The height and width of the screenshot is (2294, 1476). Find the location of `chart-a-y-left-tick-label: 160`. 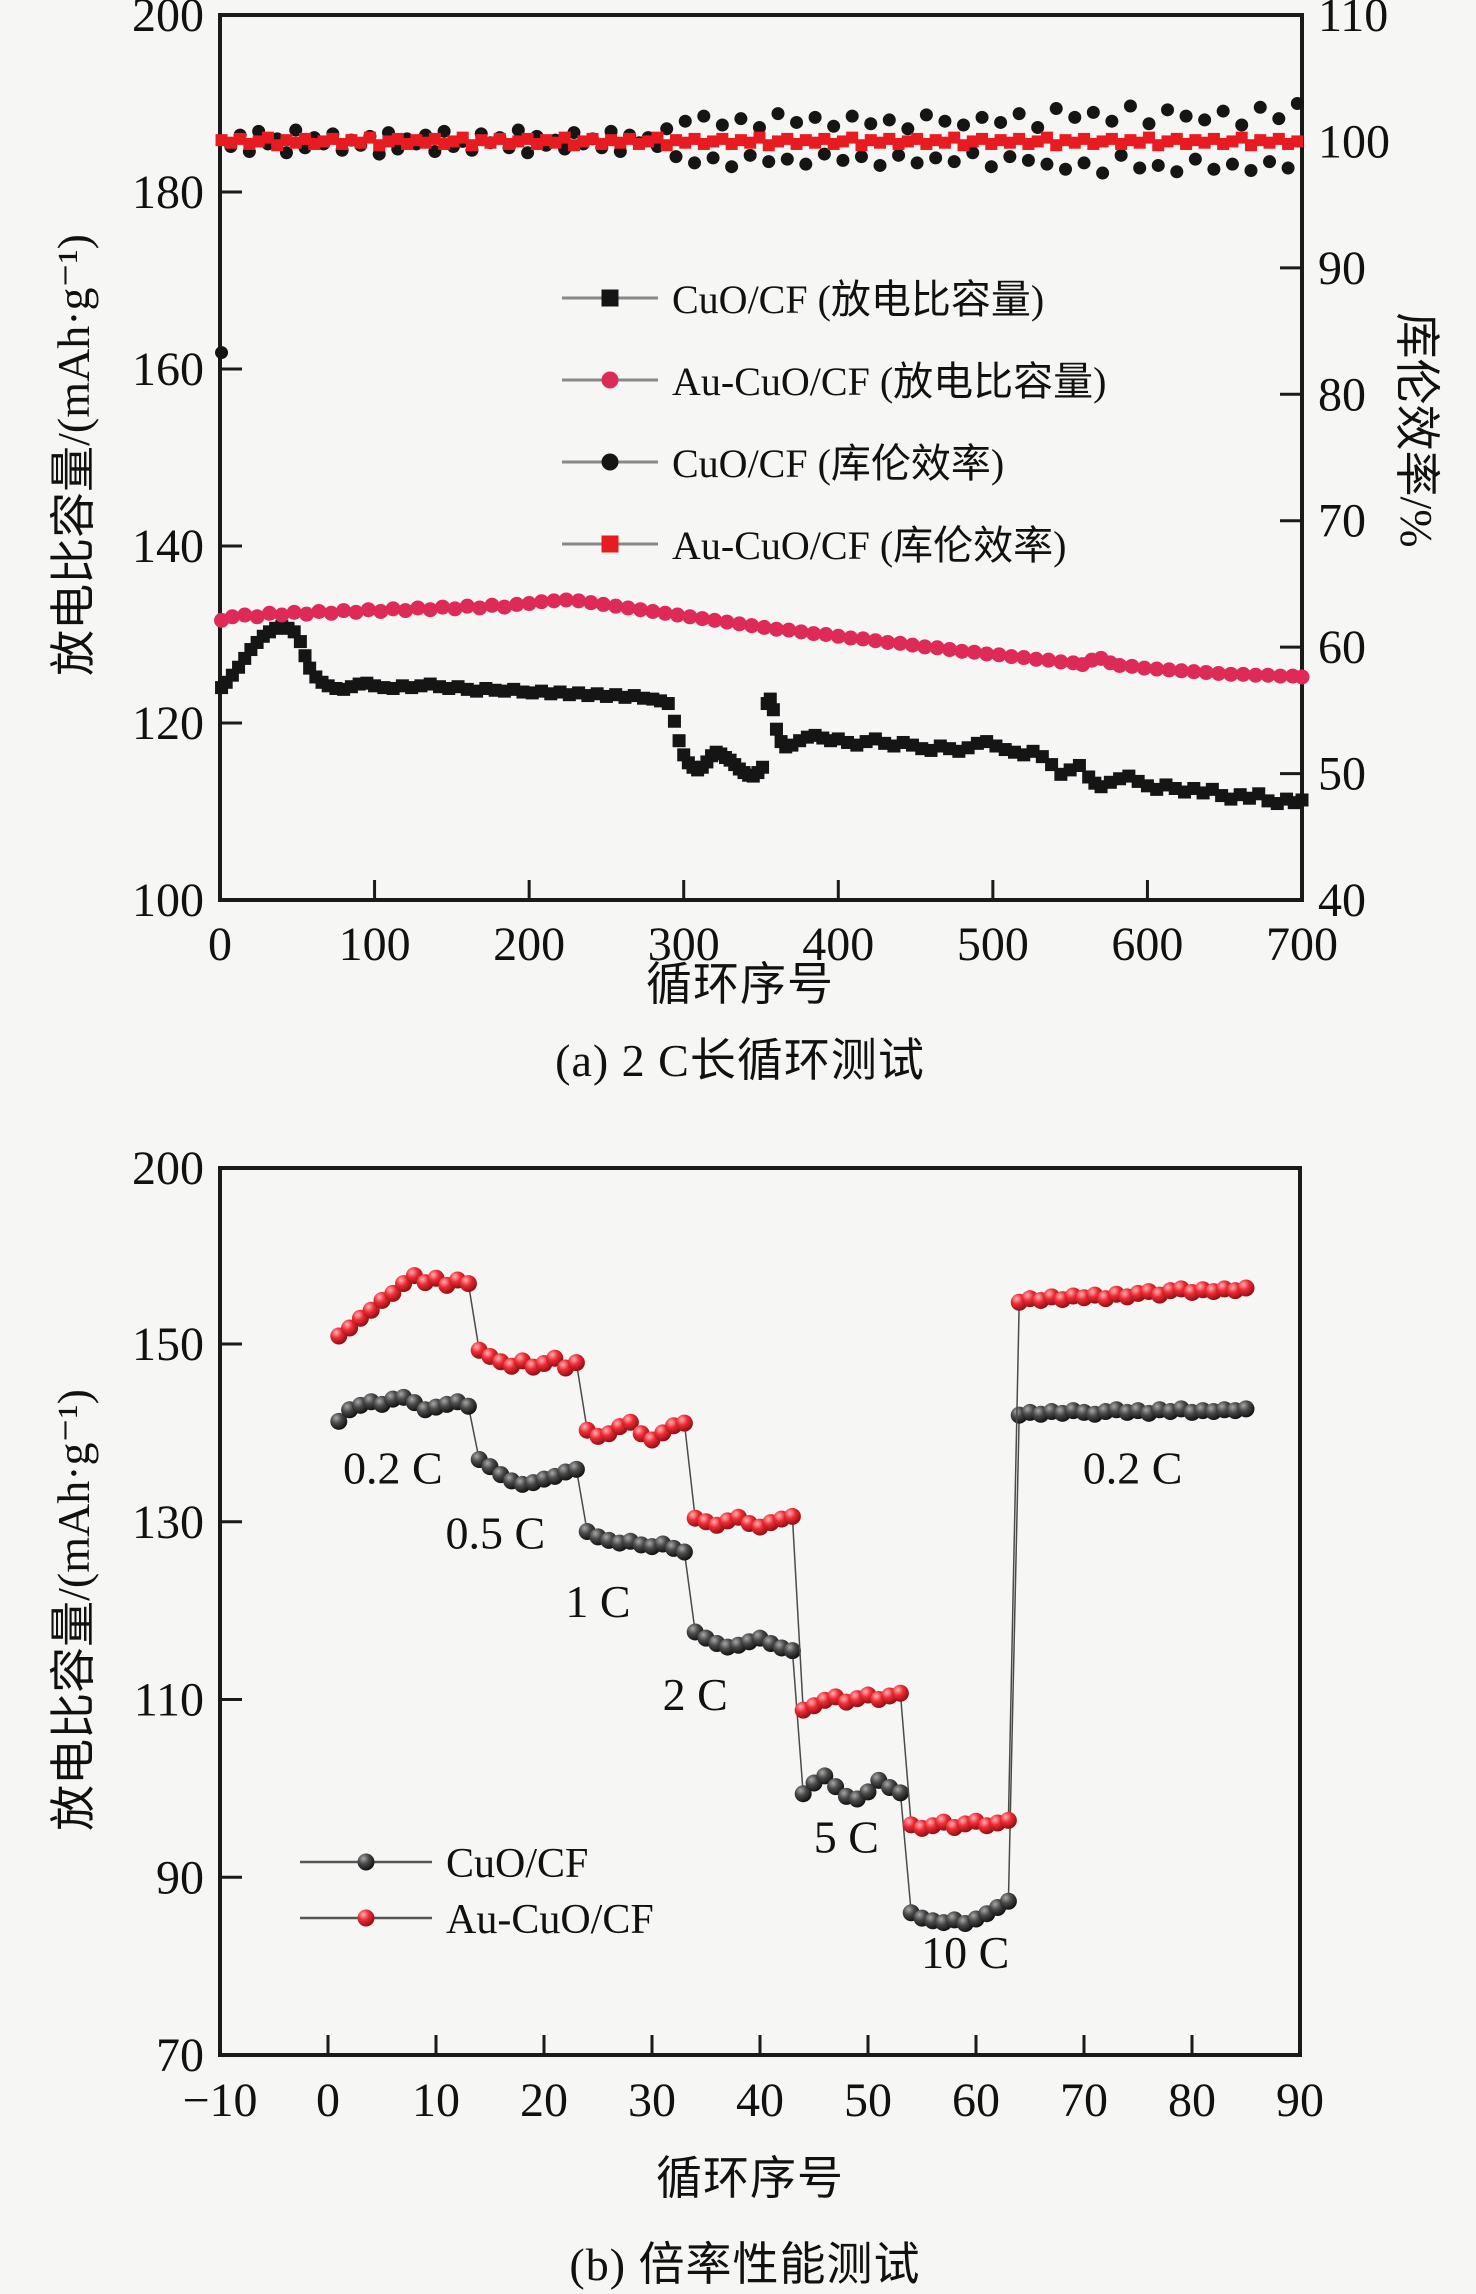

chart-a-y-left-tick-label: 160 is located at coordinates (168, 369).